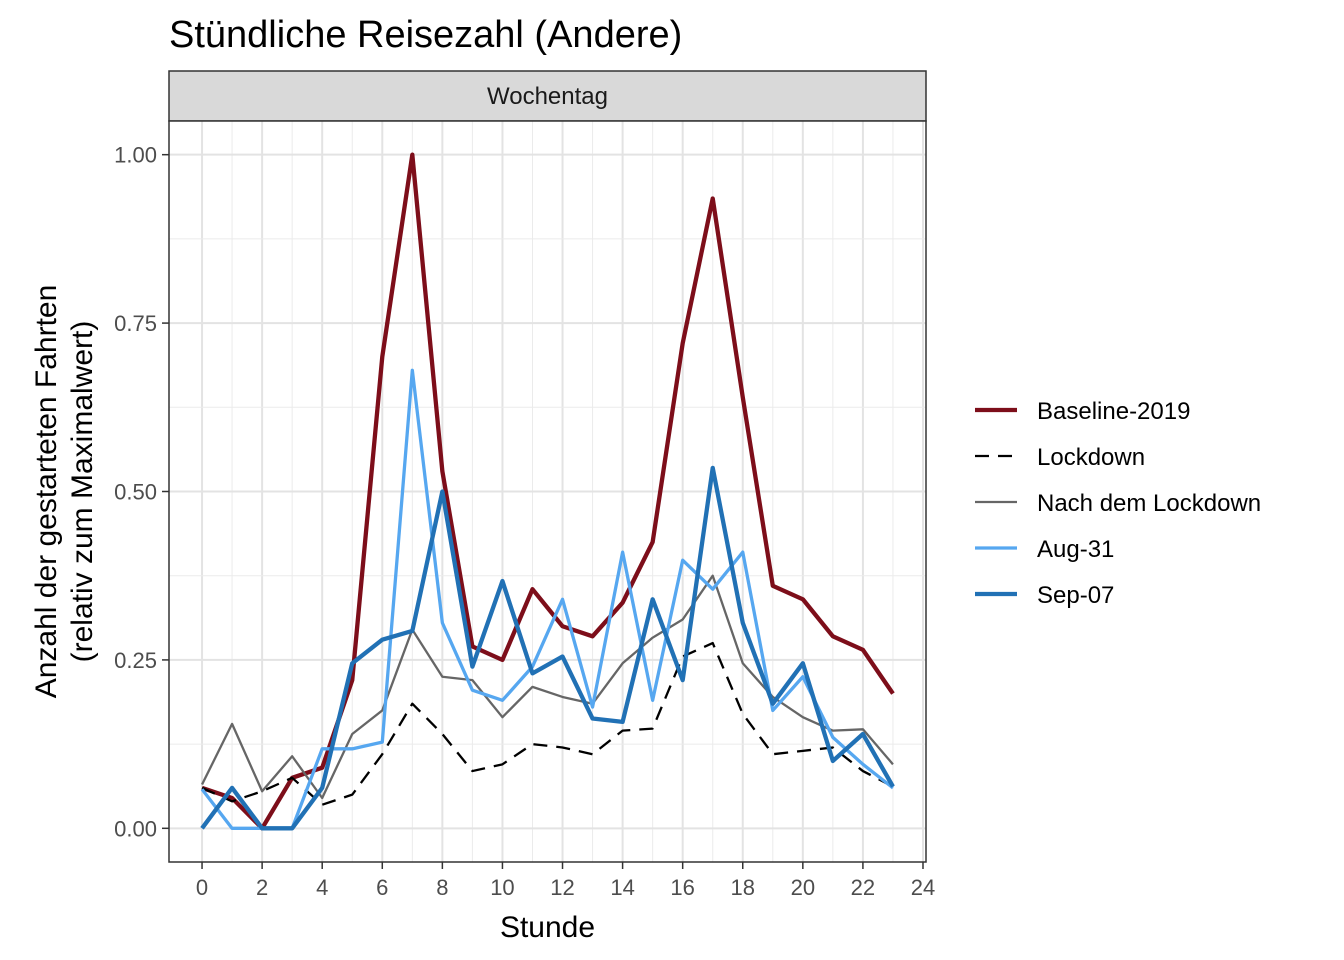 This screenshot has width=1344, height=960. I want to click on x-tick-label: 4, so click(322, 887).